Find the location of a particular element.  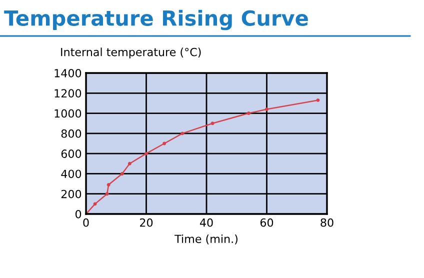

x-tick-label: 60 is located at coordinates (267, 222).